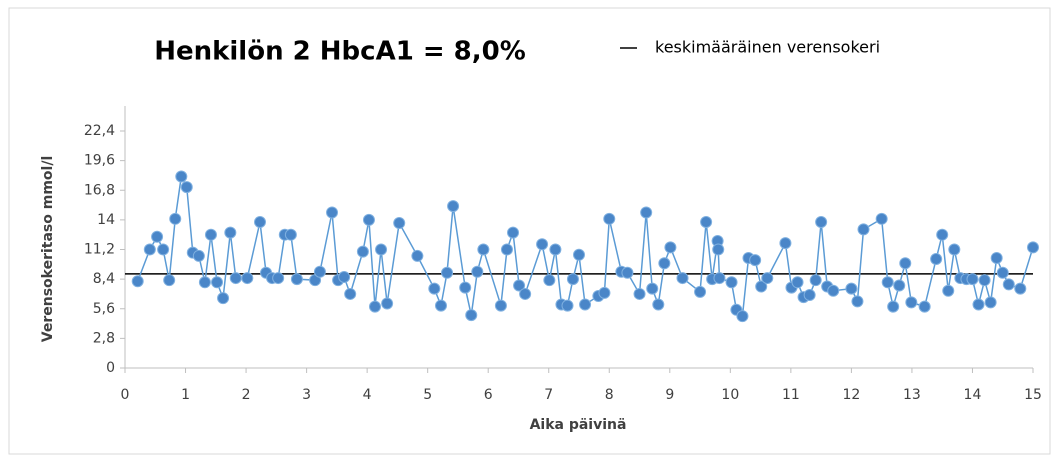 Image resolution: width=1059 pixels, height=466 pixels. What do you see at coordinates (1033, 395) in the screenshot?
I see `x-tick-label: 15` at bounding box center [1033, 395].